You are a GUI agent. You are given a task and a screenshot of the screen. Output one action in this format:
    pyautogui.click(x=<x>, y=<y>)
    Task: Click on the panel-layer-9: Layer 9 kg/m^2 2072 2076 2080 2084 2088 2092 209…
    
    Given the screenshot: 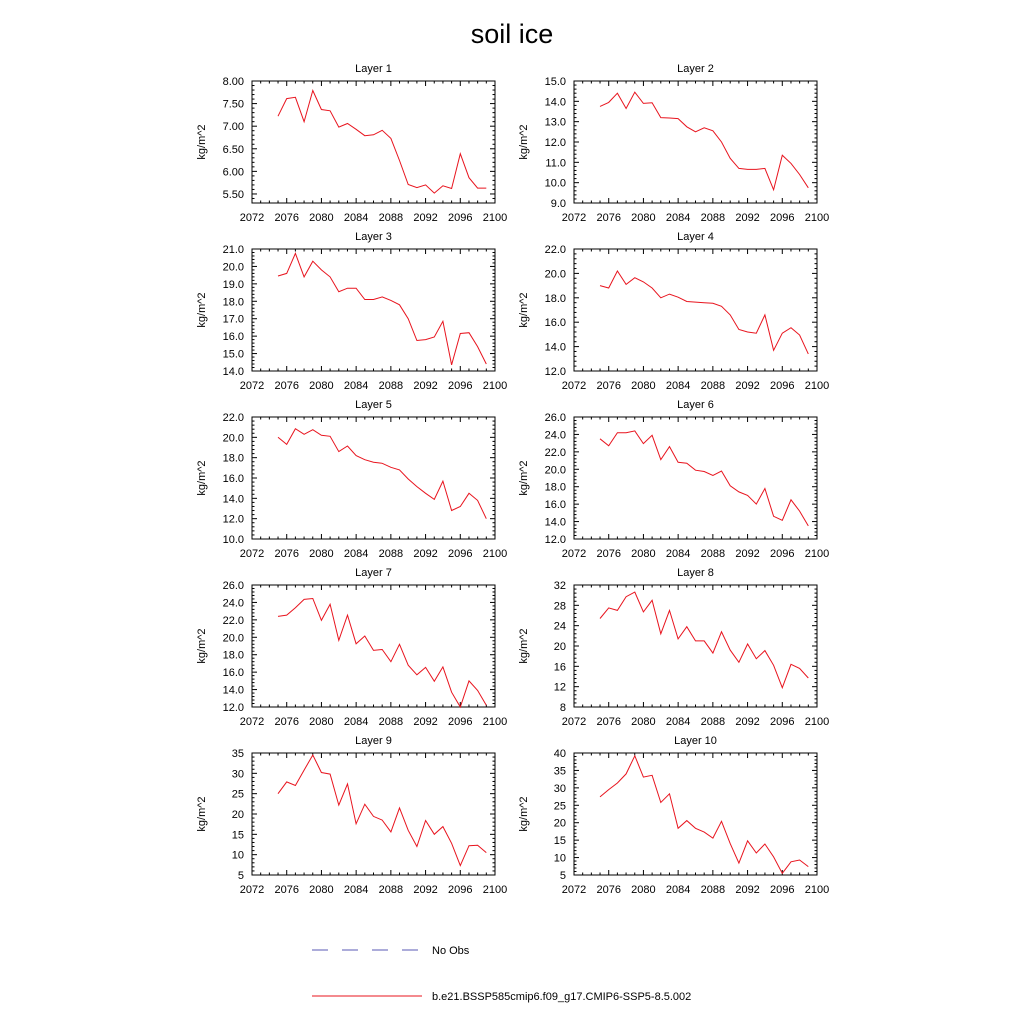 What is the action you would take?
    pyautogui.click(x=351, y=815)
    